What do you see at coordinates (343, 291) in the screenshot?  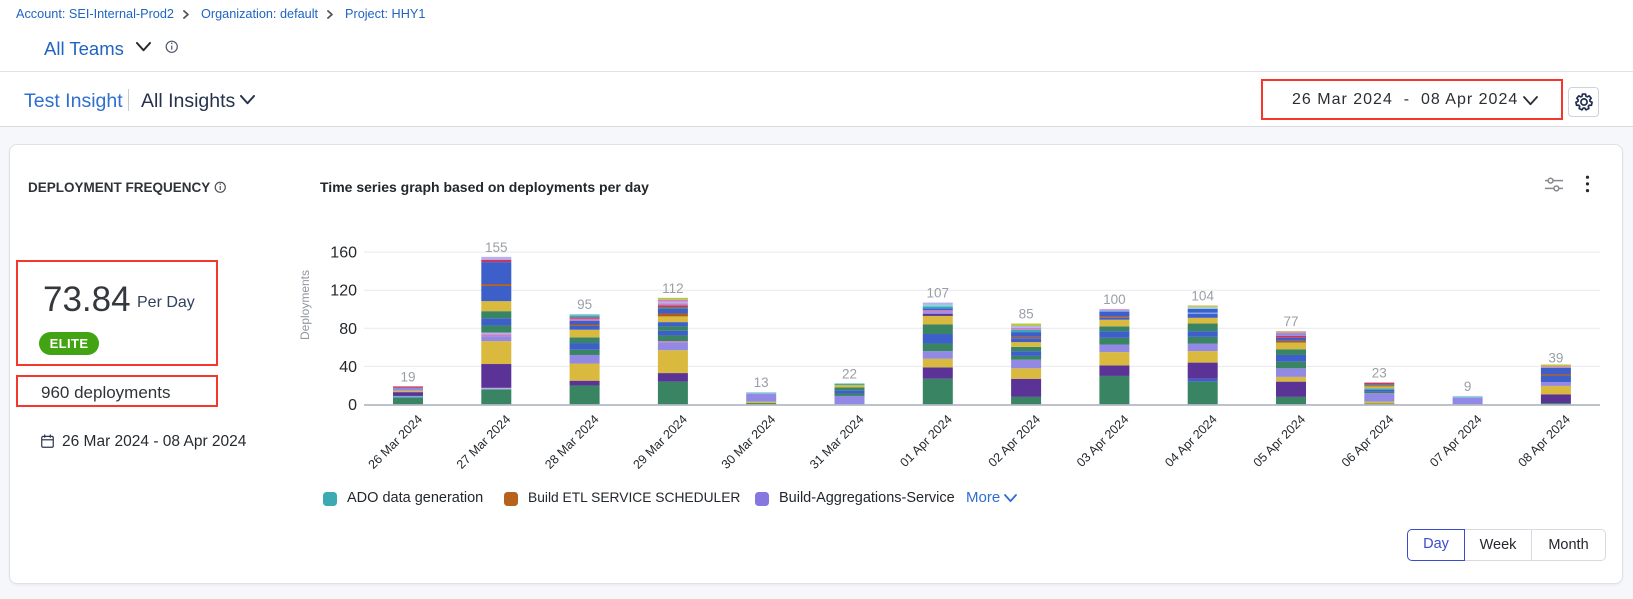 I see `svg-text: 120` at bounding box center [343, 291].